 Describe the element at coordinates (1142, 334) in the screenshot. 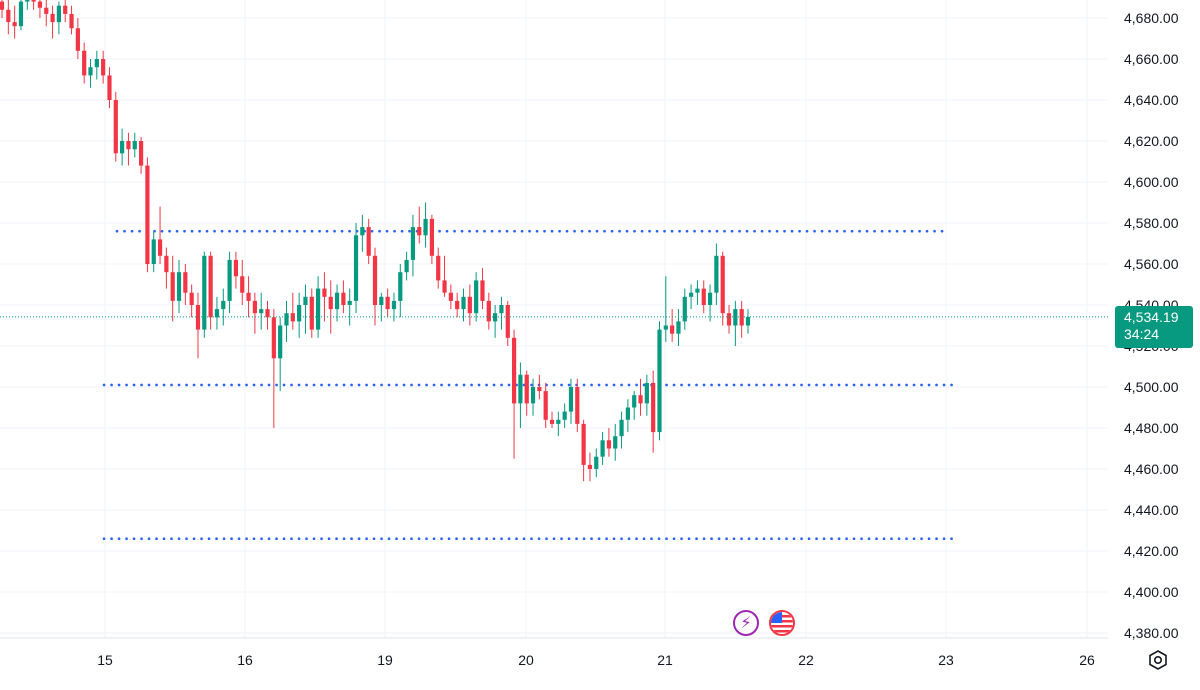

I see `countdown-timer: 34:24` at that location.